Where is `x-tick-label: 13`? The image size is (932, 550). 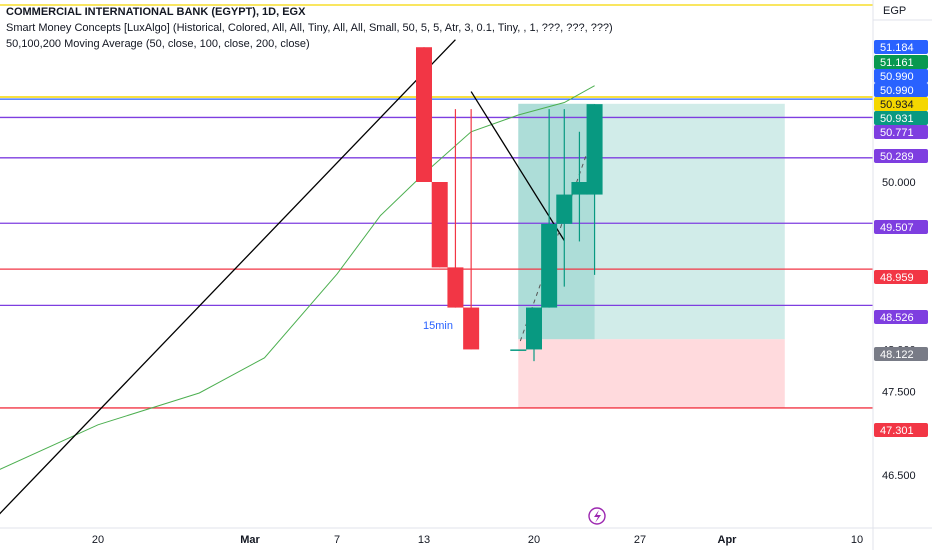 x-tick-label: 13 is located at coordinates (424, 540).